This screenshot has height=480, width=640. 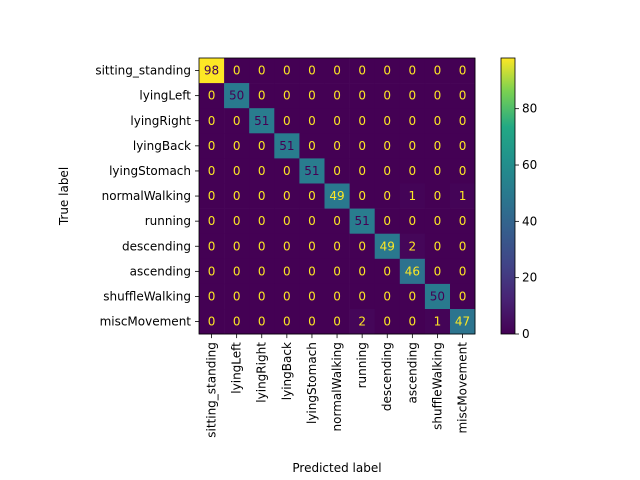 I want to click on cell-value-label: 50, so click(x=236, y=96).